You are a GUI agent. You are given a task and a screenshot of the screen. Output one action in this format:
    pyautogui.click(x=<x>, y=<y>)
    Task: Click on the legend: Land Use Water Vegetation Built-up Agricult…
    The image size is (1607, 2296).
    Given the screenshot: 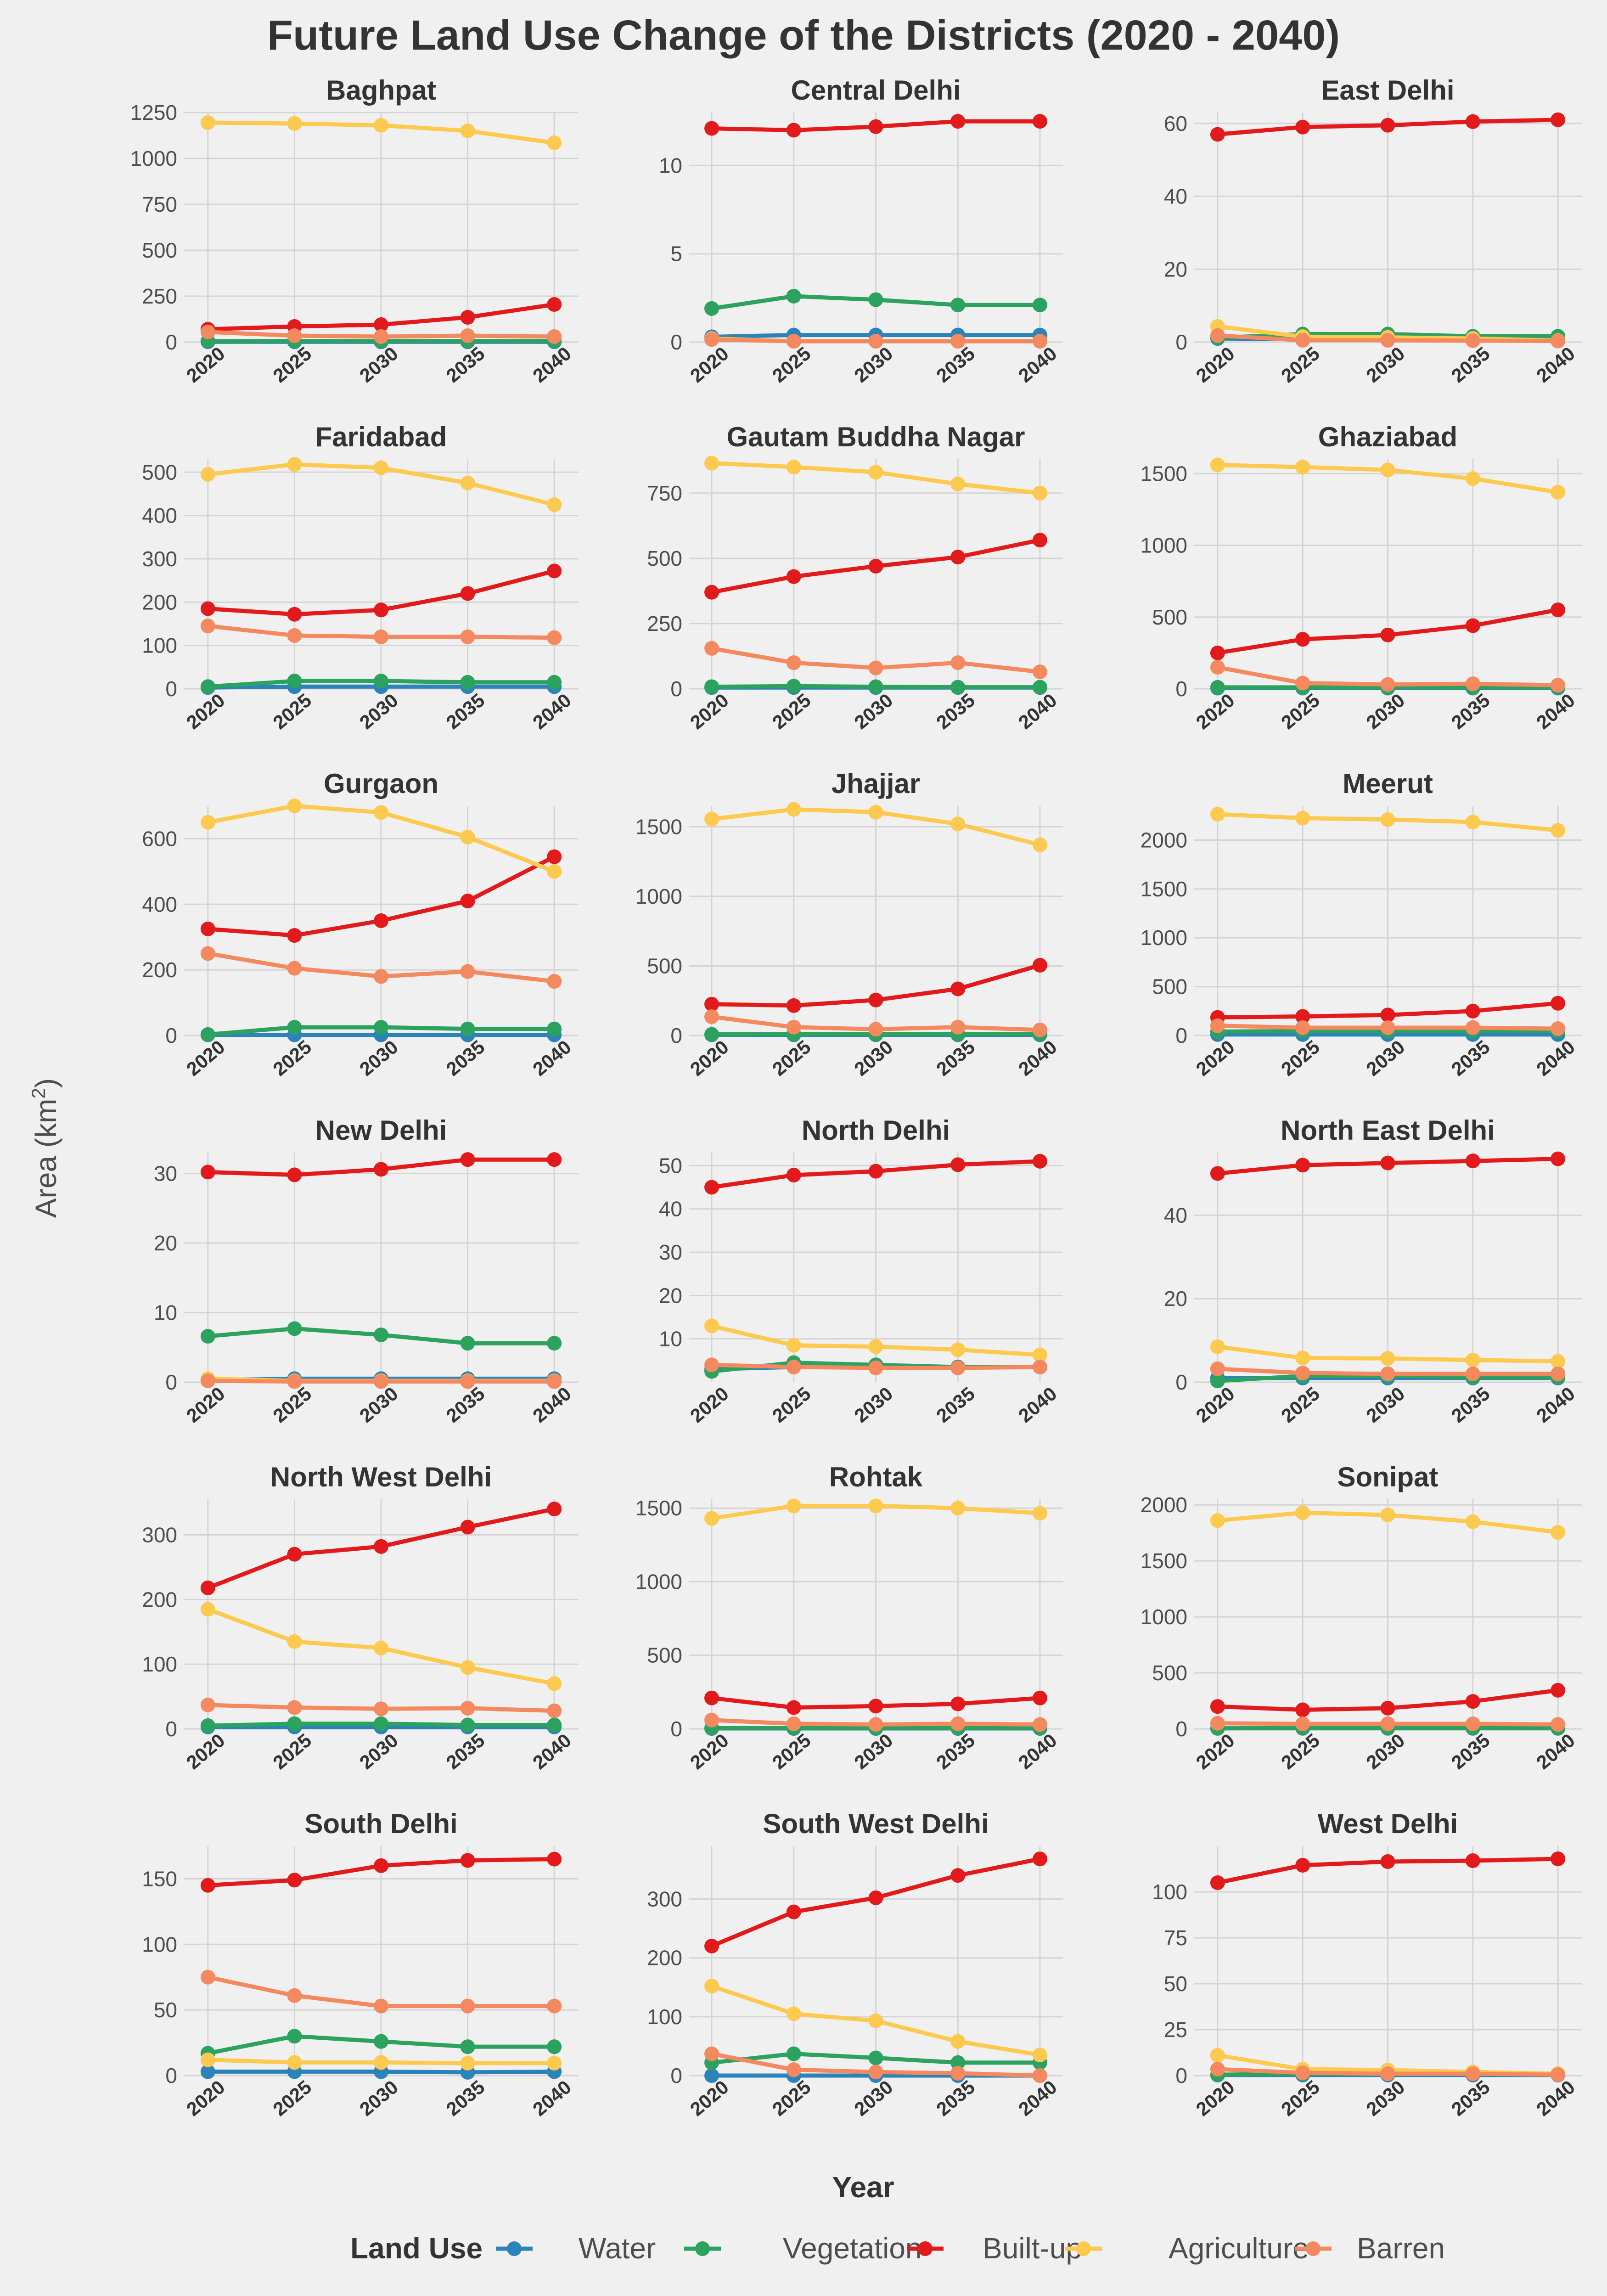 What is the action you would take?
    pyautogui.click(x=897, y=2248)
    